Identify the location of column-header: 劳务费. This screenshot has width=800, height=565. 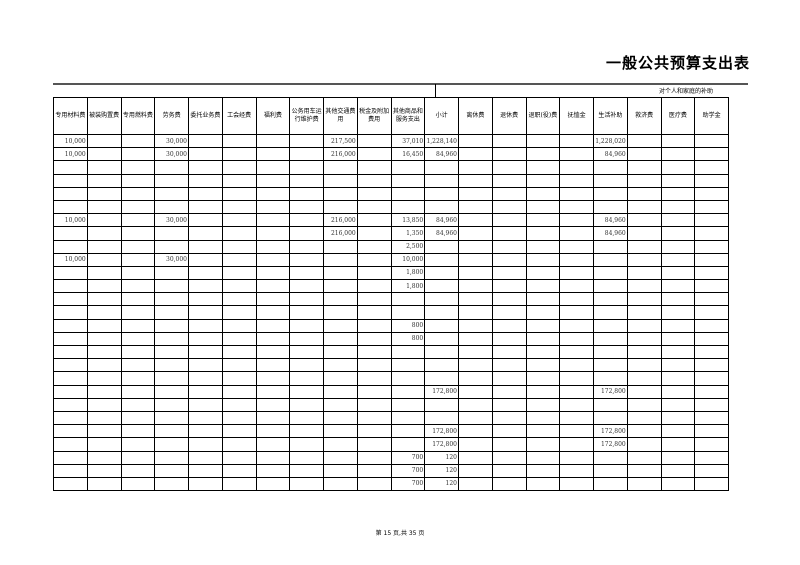
(171, 116).